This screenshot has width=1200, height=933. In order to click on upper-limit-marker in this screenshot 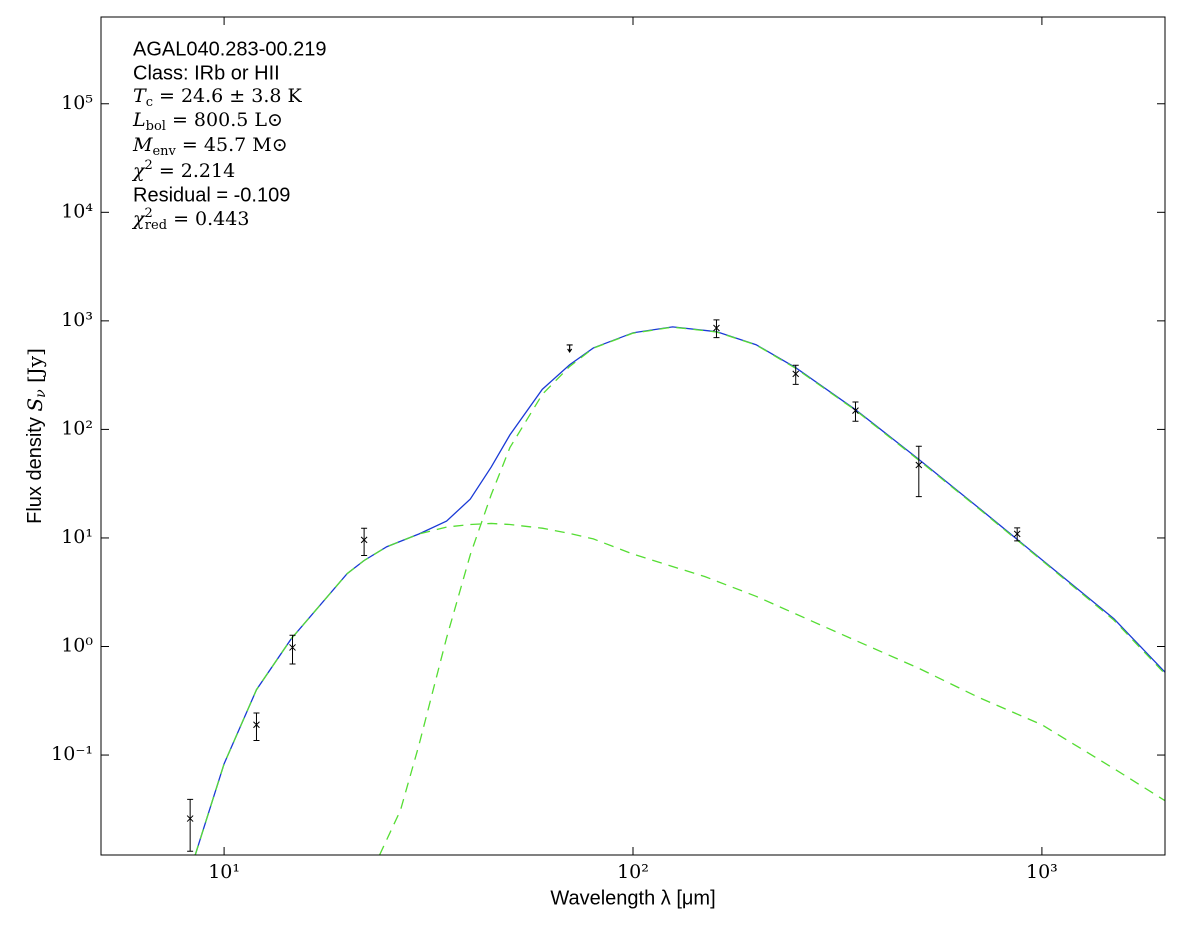, I will do `click(569, 349)`.